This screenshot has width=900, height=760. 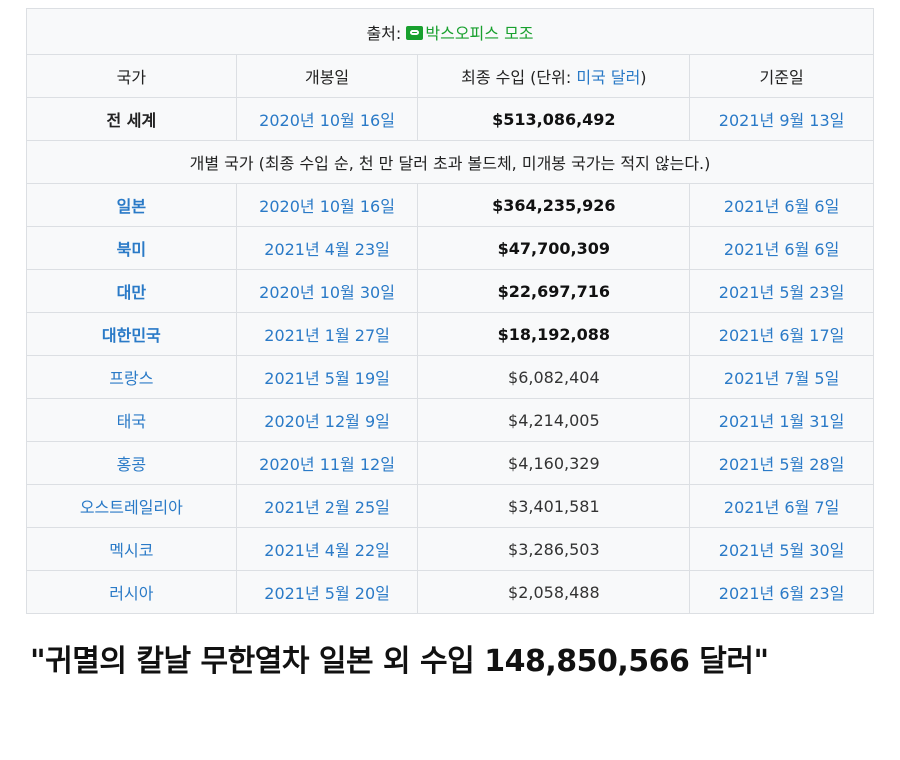 I want to click on link-icon, so click(x=415, y=32).